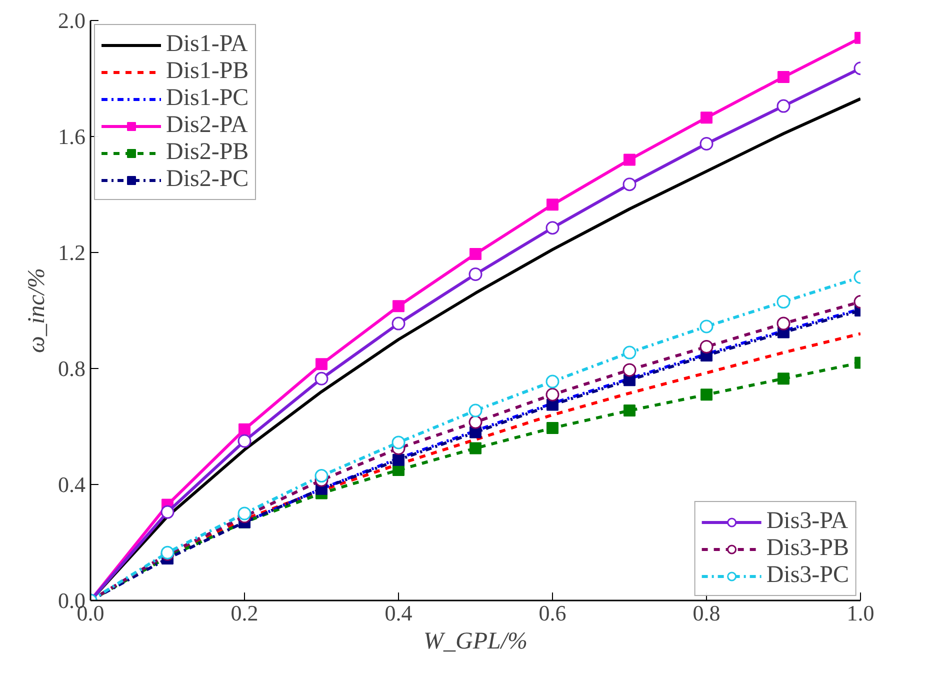  Describe the element at coordinates (207, 71) in the screenshot. I see `legend-label: Dis1-PB` at that location.